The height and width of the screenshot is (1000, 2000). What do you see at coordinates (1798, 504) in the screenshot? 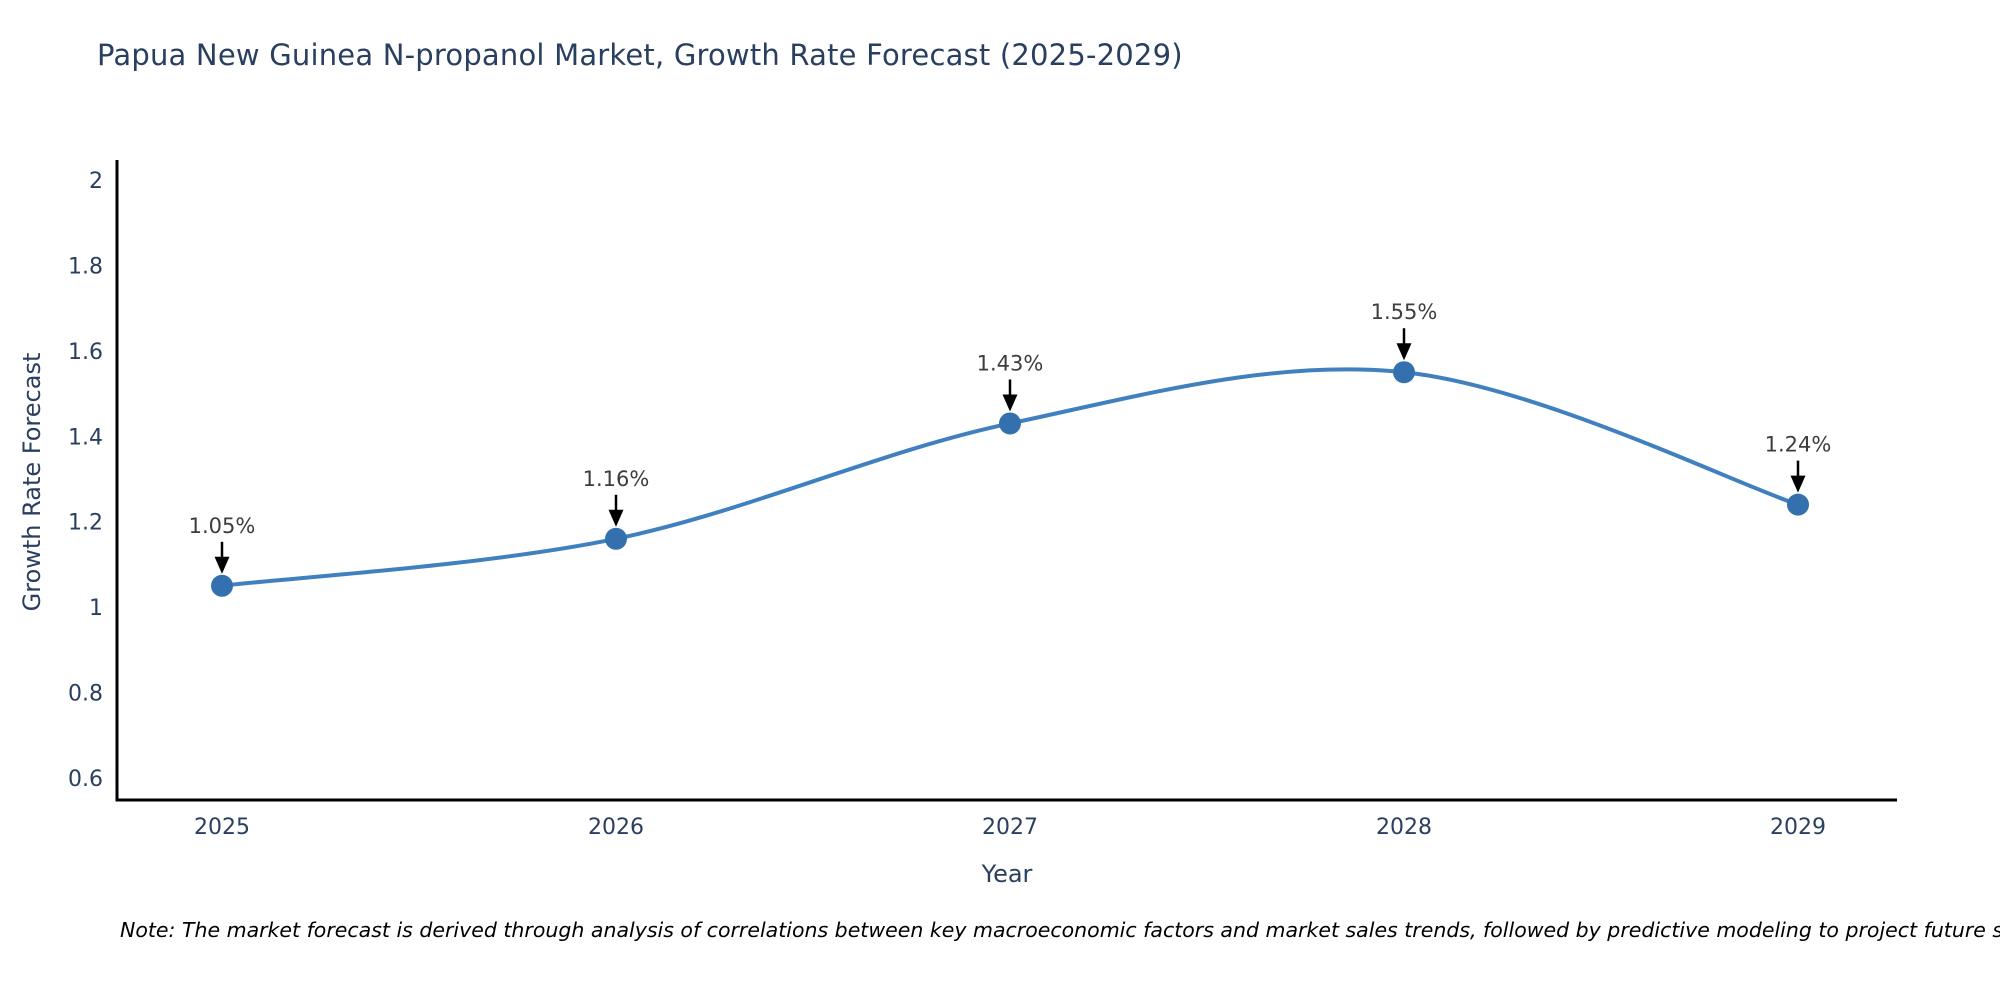
I see `data-point-2029` at bounding box center [1798, 504].